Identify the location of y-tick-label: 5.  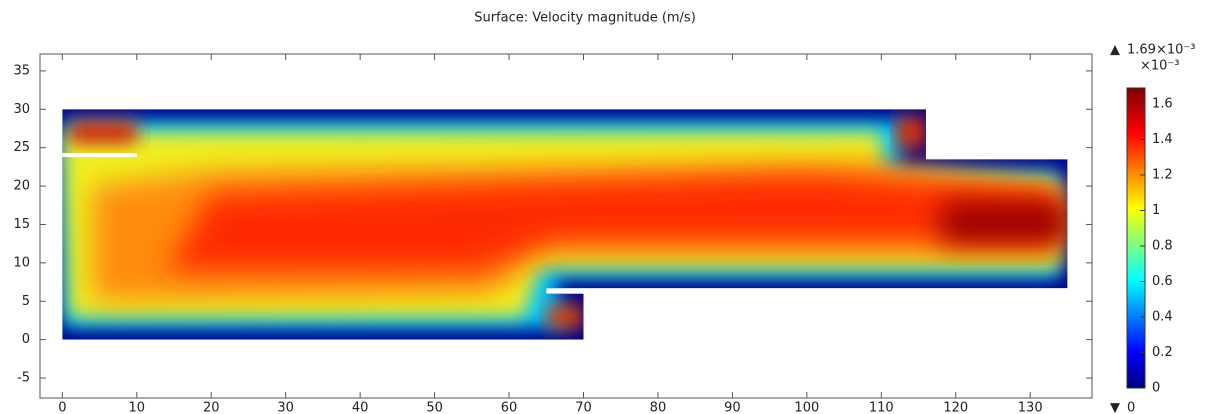
(26, 301).